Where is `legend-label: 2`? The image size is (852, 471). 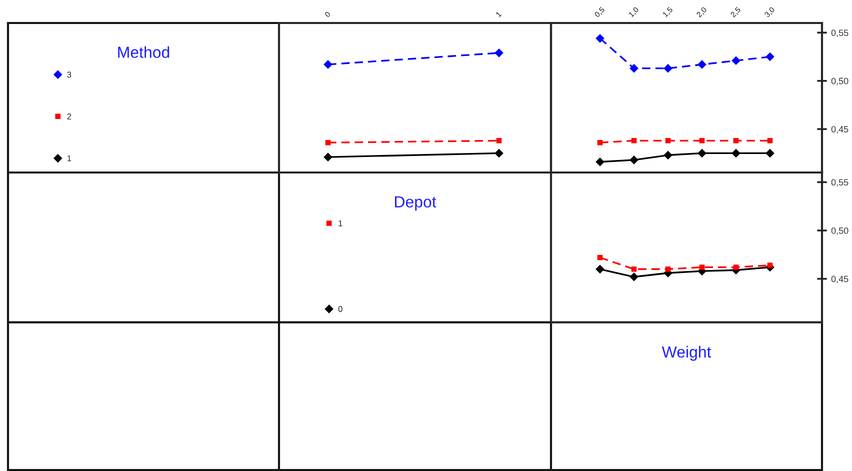
legend-label: 2 is located at coordinates (69, 117).